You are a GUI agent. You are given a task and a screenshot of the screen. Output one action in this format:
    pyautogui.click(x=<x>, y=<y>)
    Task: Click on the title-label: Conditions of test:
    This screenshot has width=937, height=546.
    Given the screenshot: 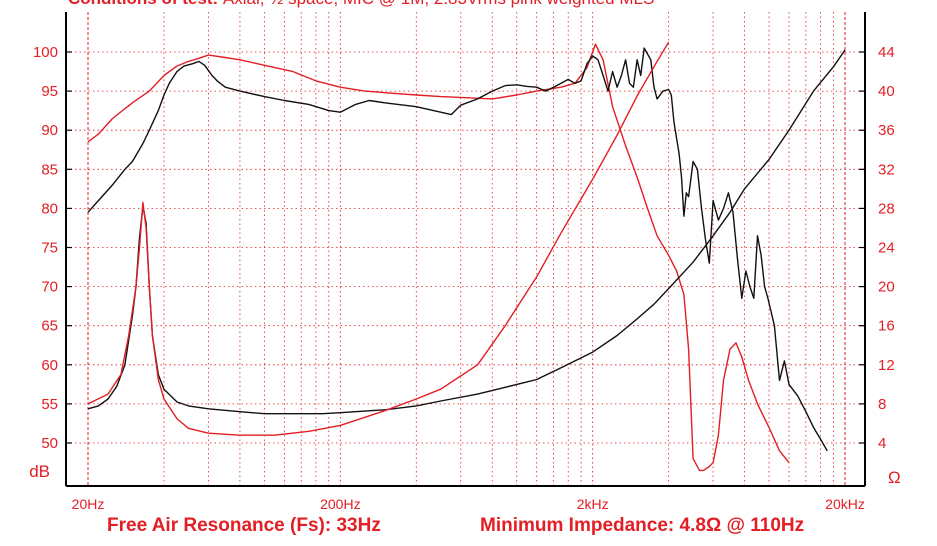 What is the action you would take?
    pyautogui.click(x=143, y=4)
    